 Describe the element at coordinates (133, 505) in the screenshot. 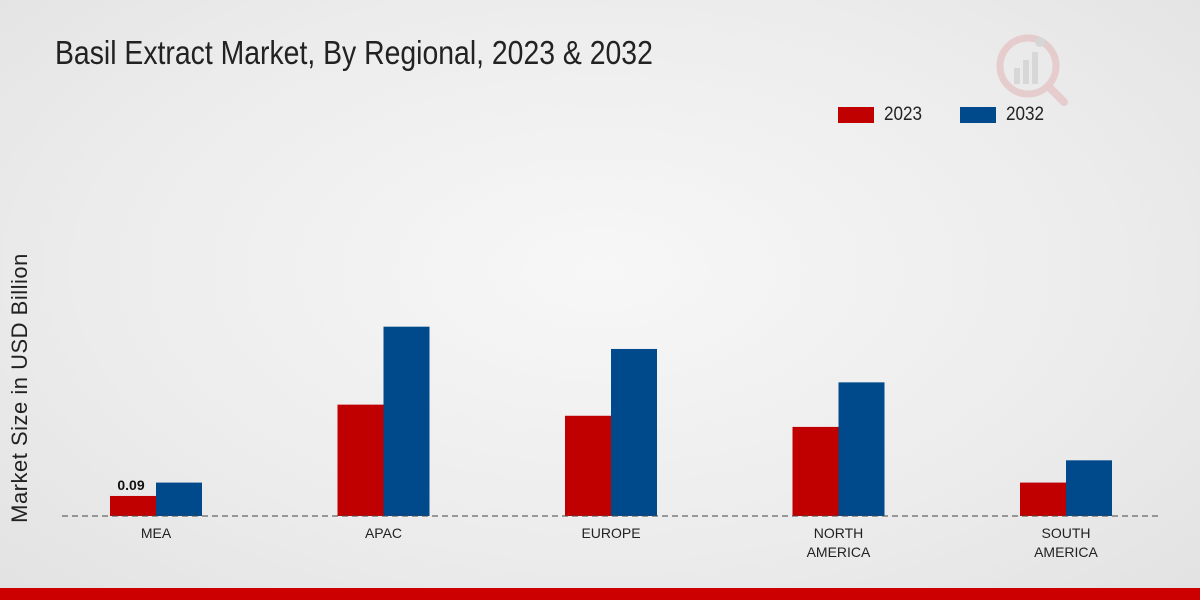

I see `bar-2023-mea` at that location.